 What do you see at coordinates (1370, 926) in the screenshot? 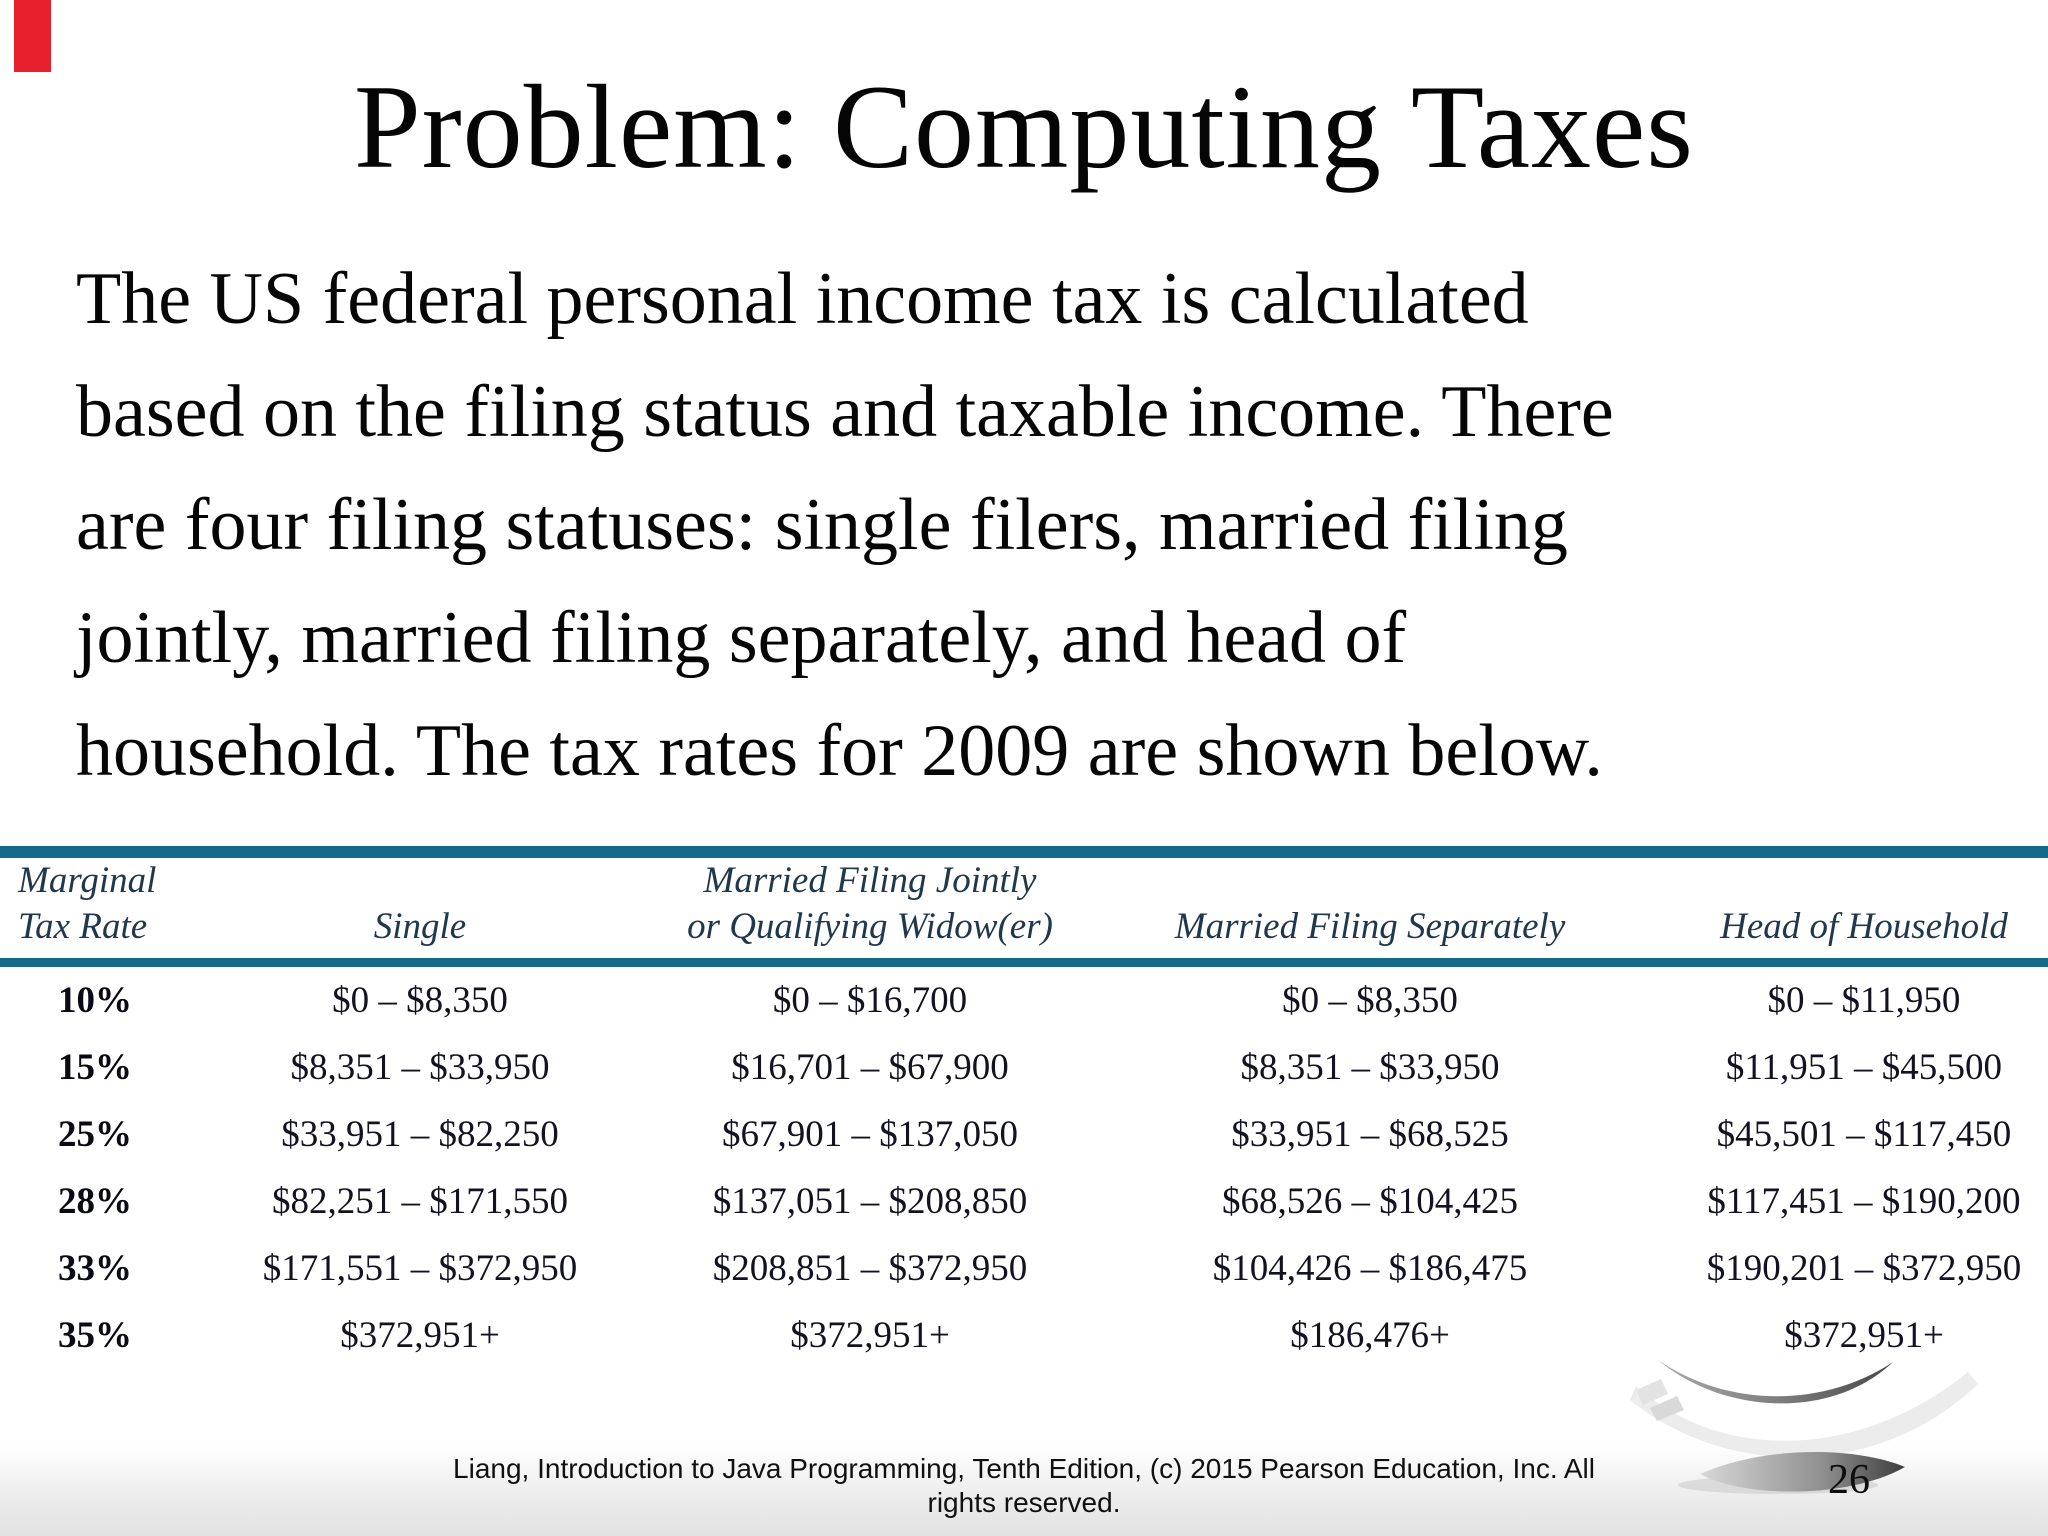
I see `header-cell-married-filing-separately: Married Filing Separately` at bounding box center [1370, 926].